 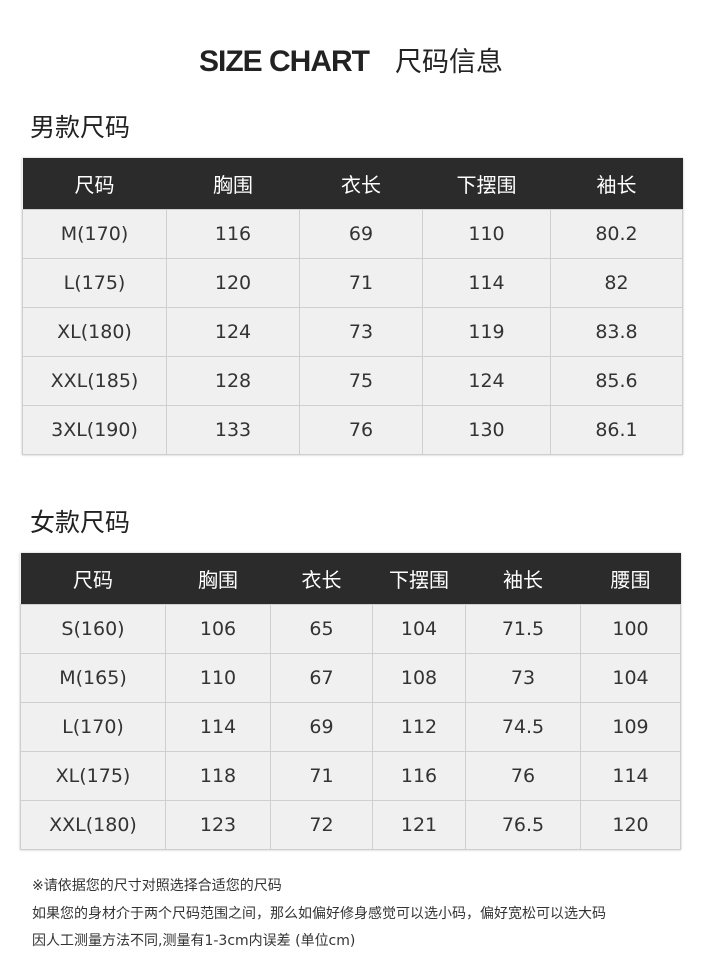 I want to click on table-cell: 76.5, so click(x=523, y=825).